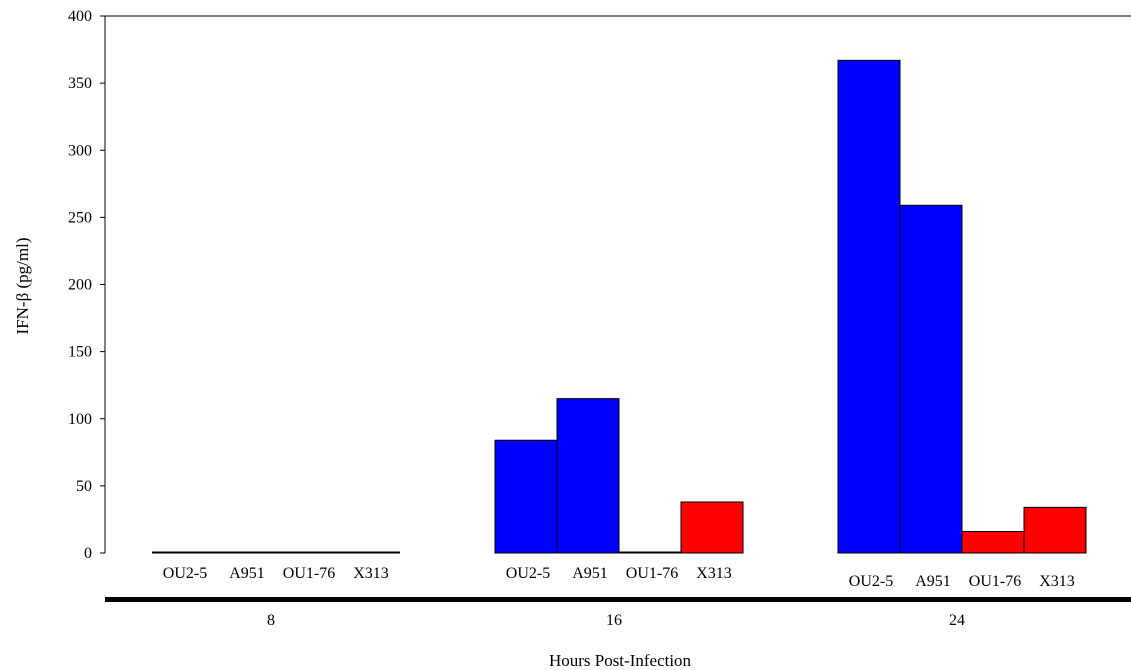  What do you see at coordinates (80, 352) in the screenshot?
I see `y-tick-label: 150` at bounding box center [80, 352].